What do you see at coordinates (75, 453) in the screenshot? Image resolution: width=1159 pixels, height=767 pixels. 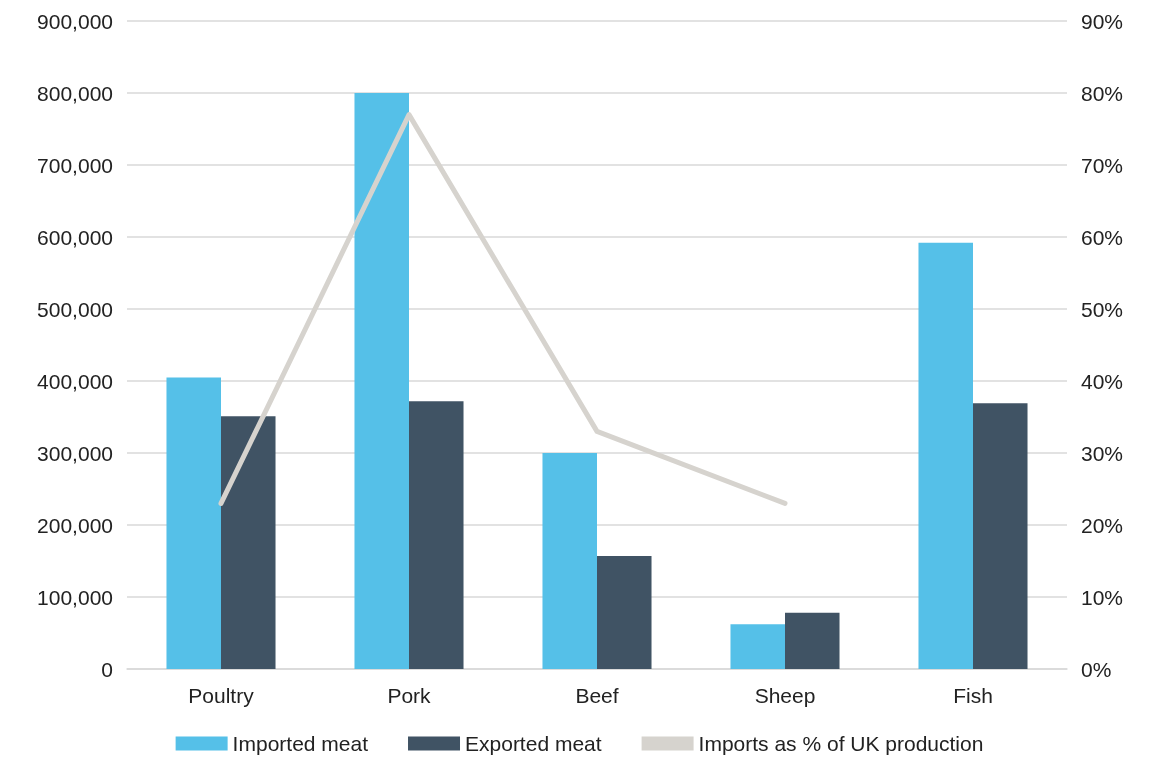 I see `y-tick-label: 300,000` at bounding box center [75, 453].